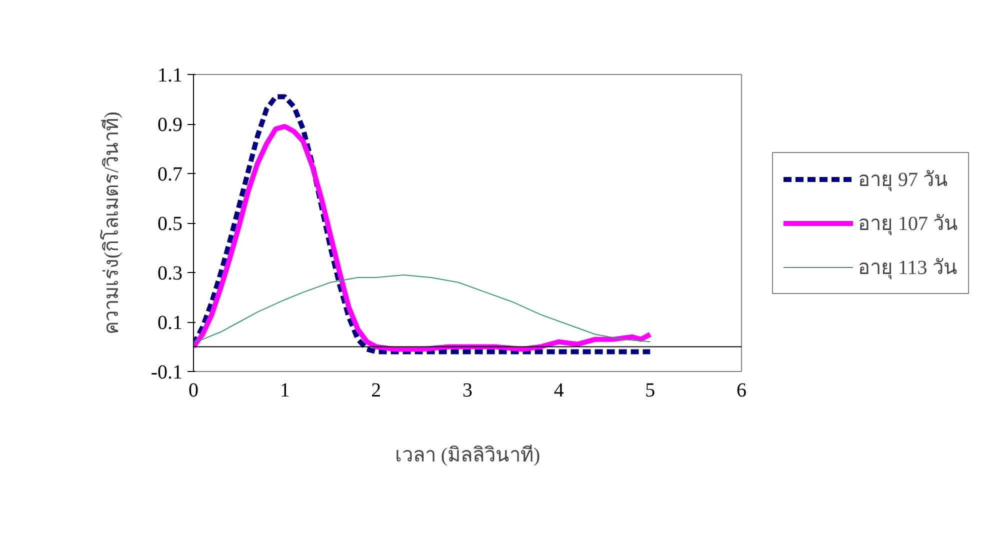 This screenshot has height=543, width=1000. Describe the element at coordinates (170, 125) in the screenshot. I see `y-tick-label: 0.9` at that location.